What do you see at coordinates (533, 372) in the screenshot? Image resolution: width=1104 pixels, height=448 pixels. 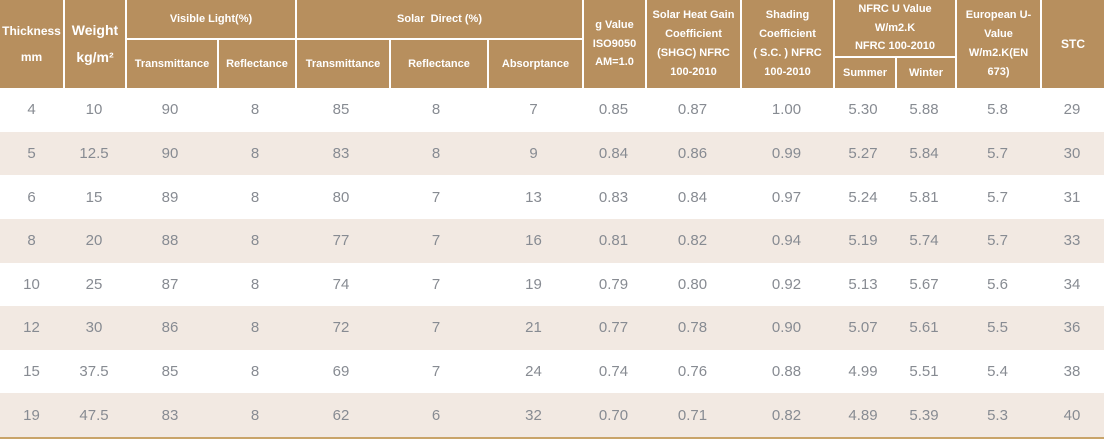 I see `table-cell-sd-absorptance: 24` at bounding box center [533, 372].